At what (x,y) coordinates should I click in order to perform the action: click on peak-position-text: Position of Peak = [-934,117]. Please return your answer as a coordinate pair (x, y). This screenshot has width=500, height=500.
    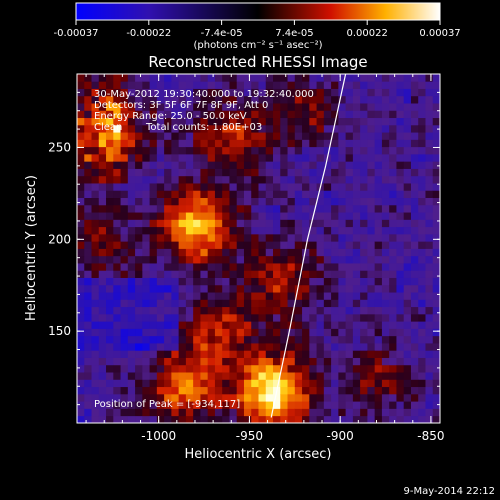
    Looking at the image, I should click on (167, 404).